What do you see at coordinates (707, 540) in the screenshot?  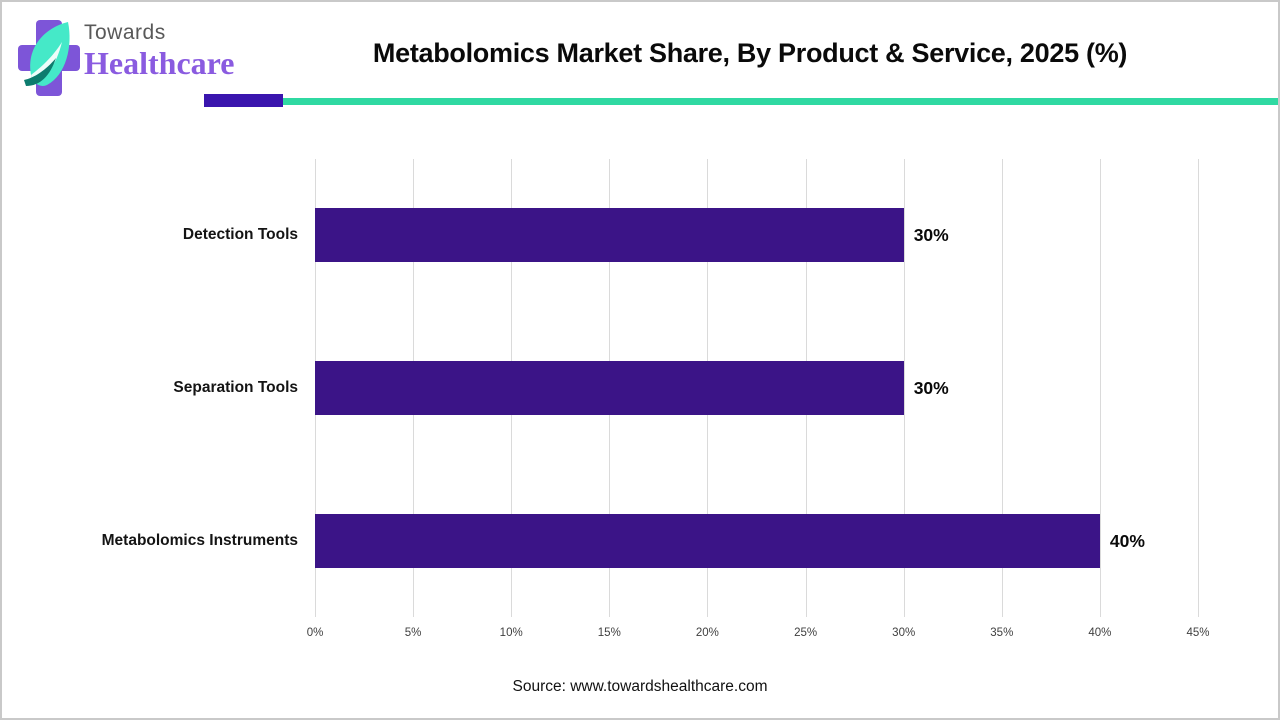 I see `bar-metabolomics-instruments` at bounding box center [707, 540].